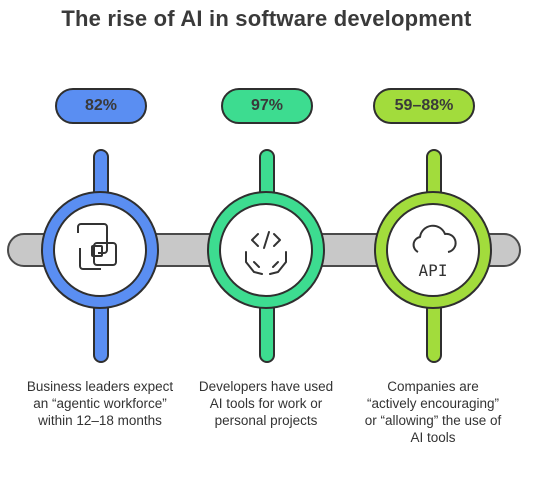 The image size is (533, 492). I want to click on stat-2-pill, so click(267, 106).